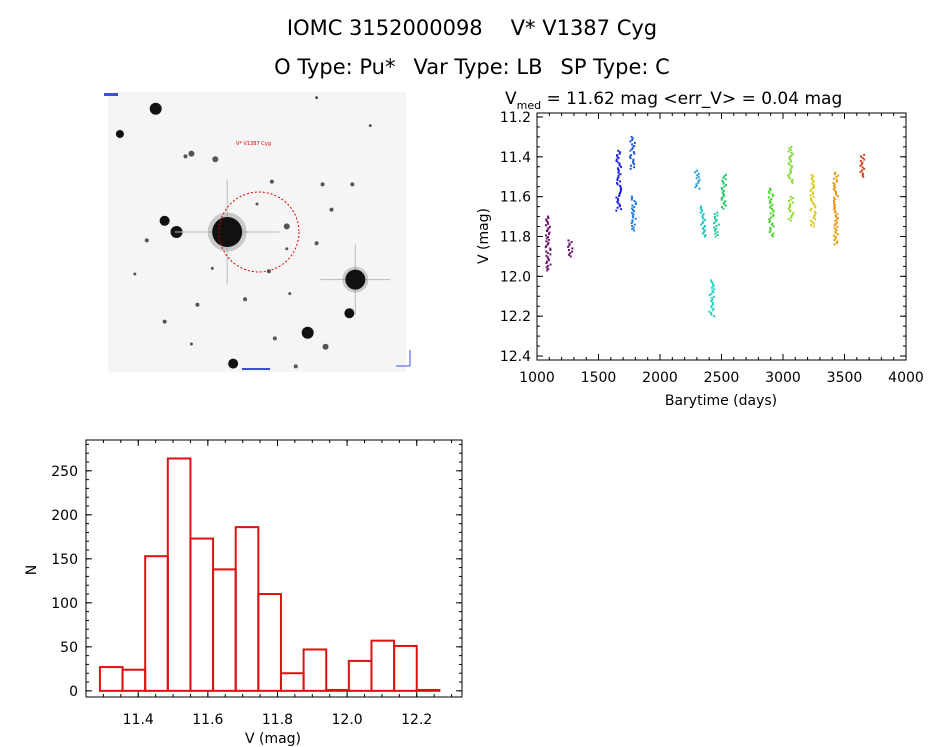  Describe the element at coordinates (335, 67) in the screenshot. I see `o-type: O Type: Pu*` at that location.